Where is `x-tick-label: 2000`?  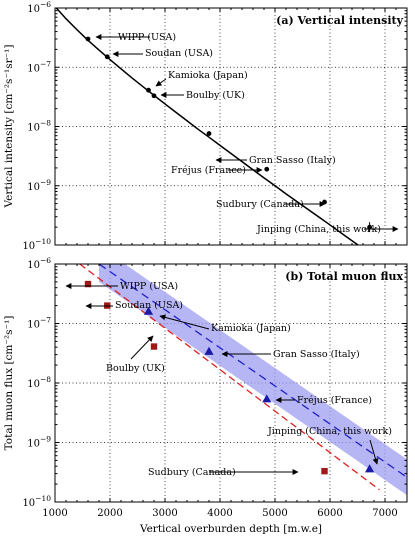 x-tick-label: 2000 is located at coordinates (109, 513).